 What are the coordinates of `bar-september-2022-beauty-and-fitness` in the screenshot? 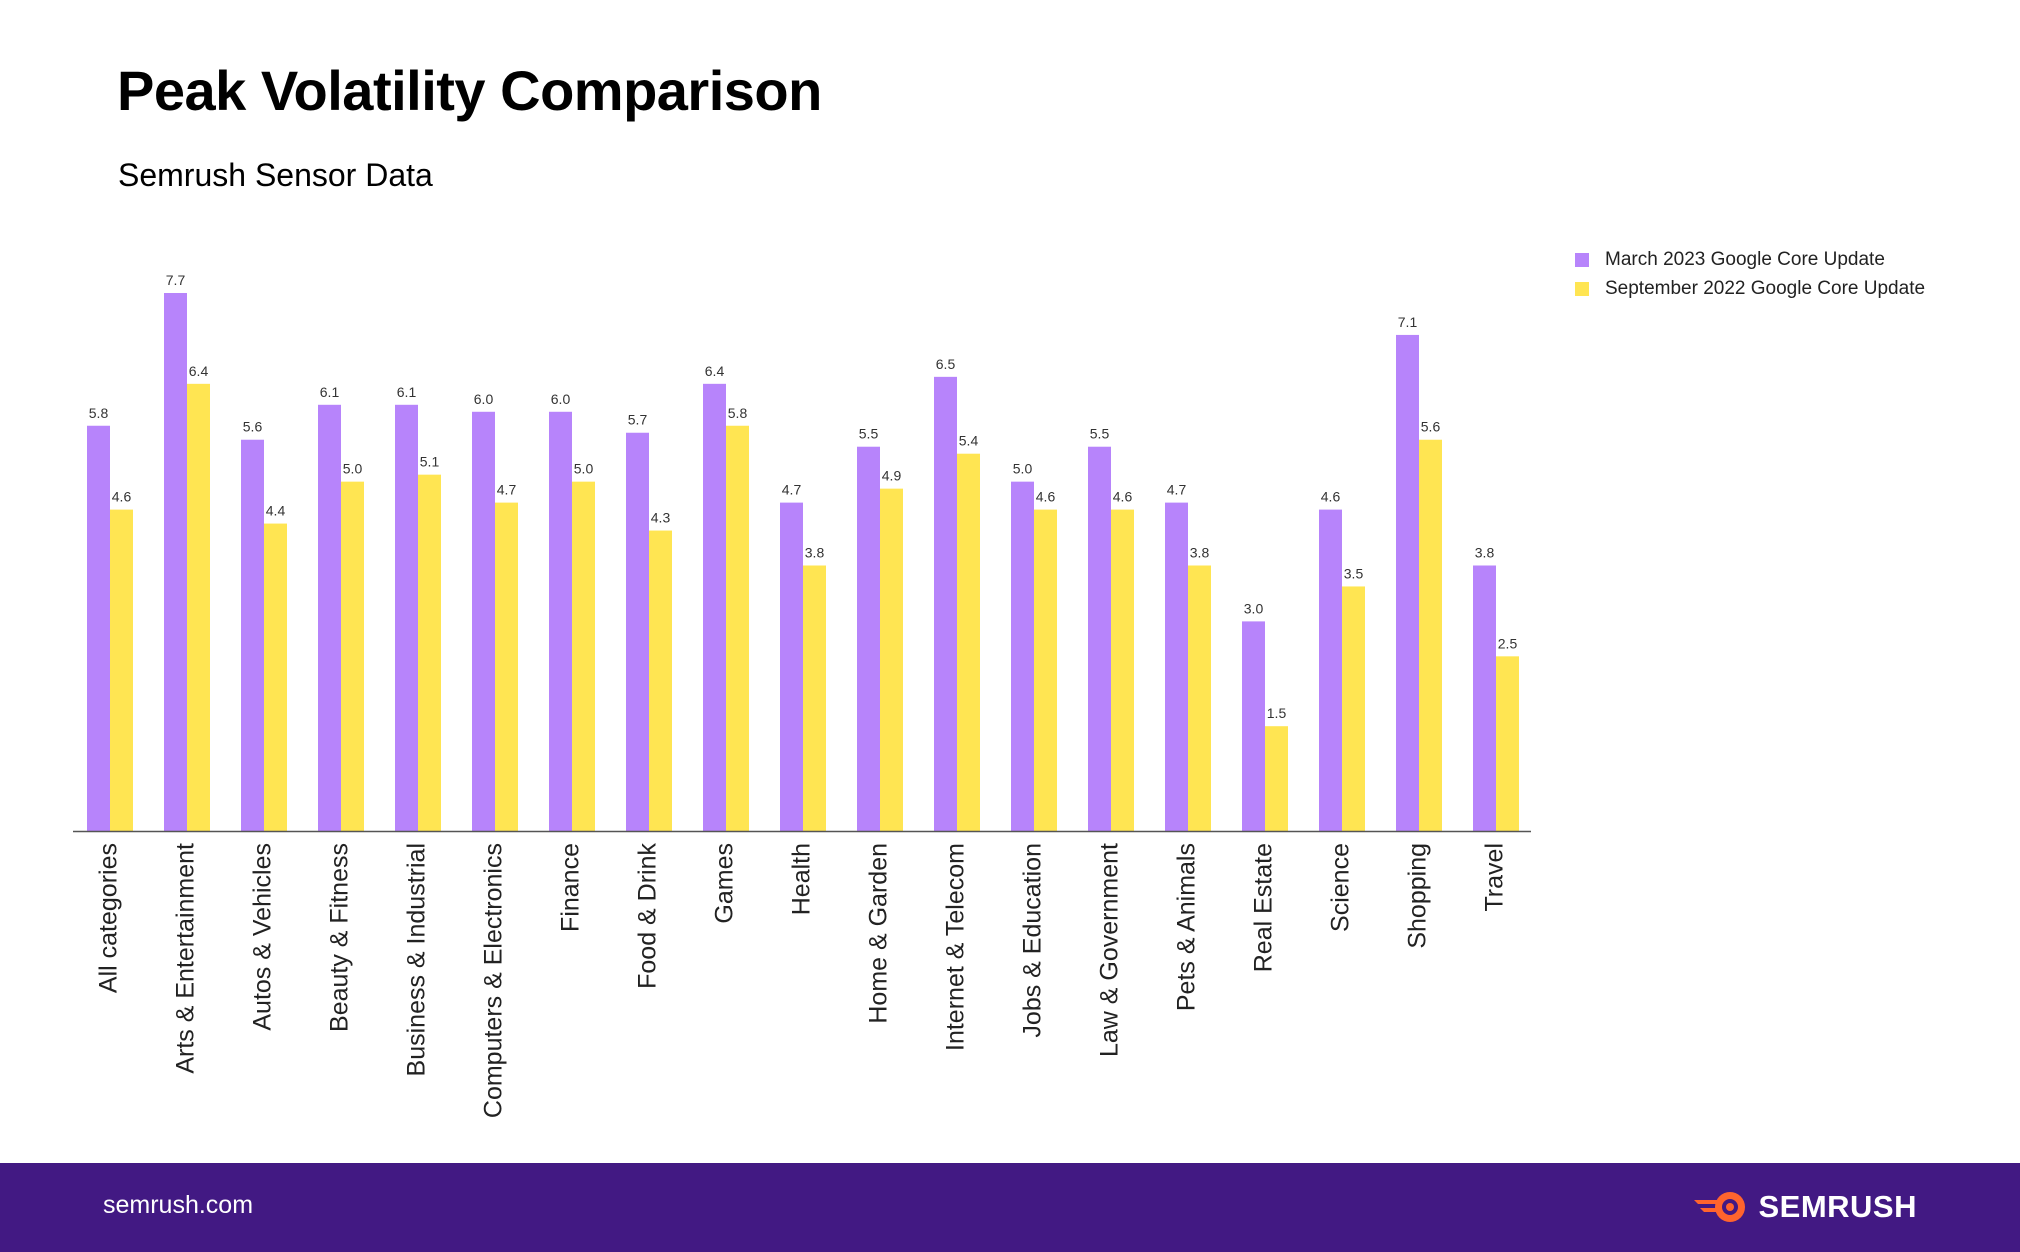 It's located at (352, 656).